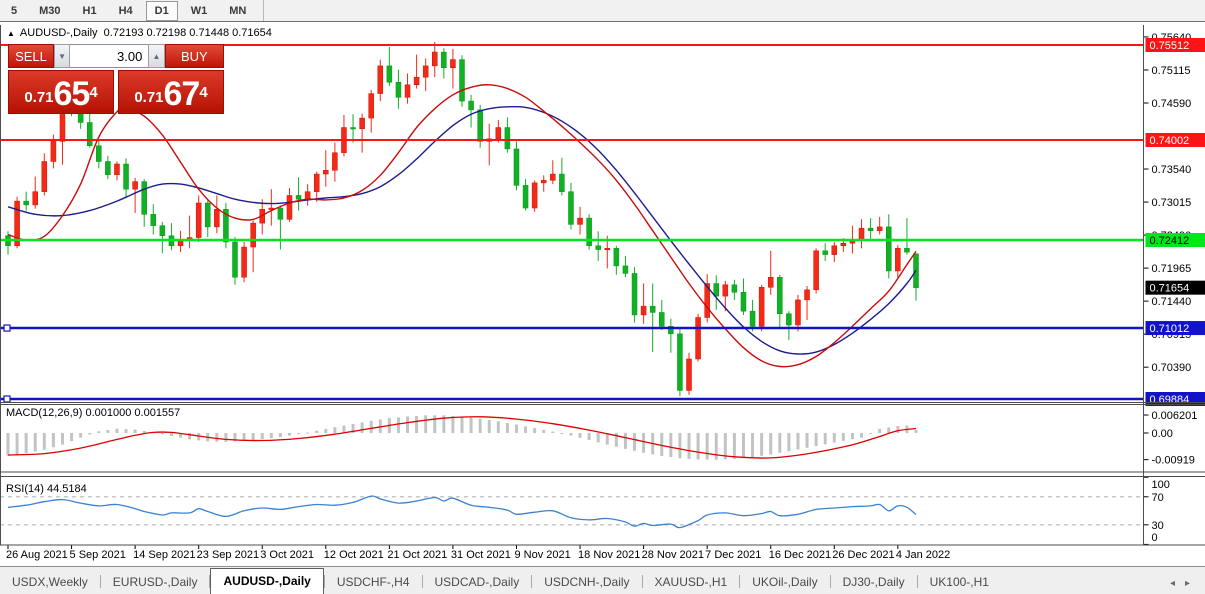 The height and width of the screenshot is (594, 1205). Describe the element at coordinates (1172, 368) in the screenshot. I see `svg-text: 0.70390` at that location.